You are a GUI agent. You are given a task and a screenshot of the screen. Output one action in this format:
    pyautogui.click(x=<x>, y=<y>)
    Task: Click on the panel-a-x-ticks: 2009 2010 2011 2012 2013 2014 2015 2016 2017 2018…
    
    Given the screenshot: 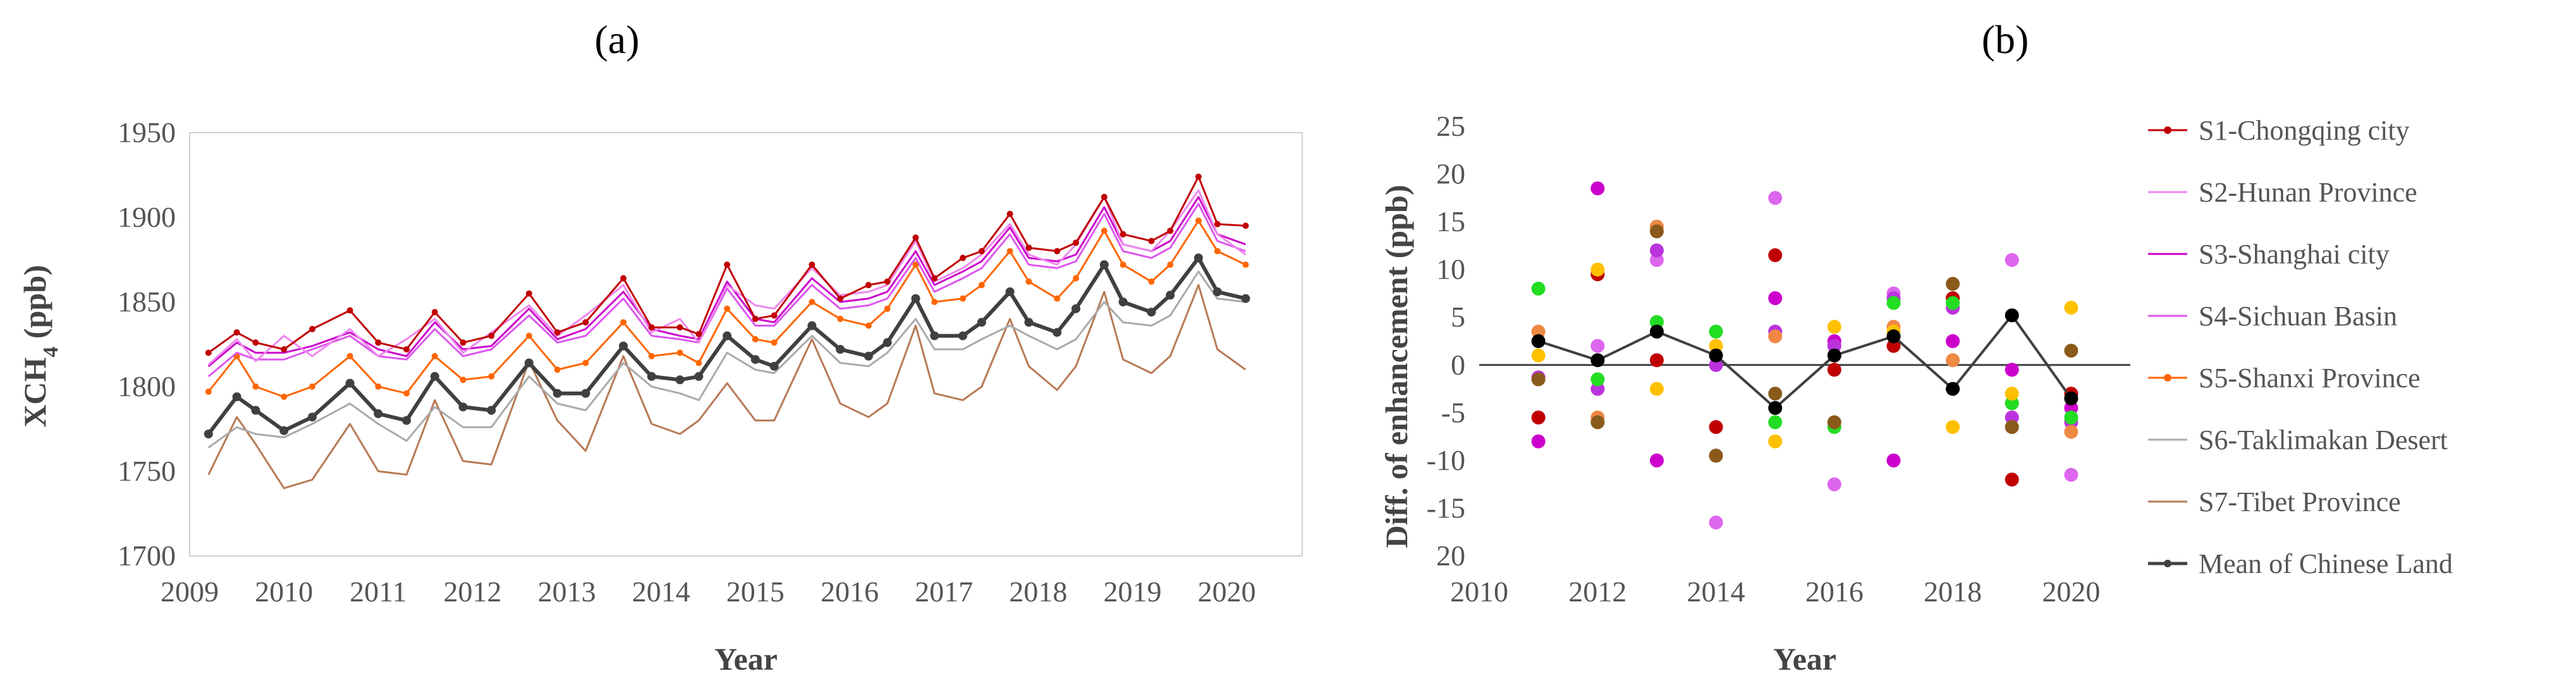 What is the action you would take?
    pyautogui.click(x=708, y=591)
    